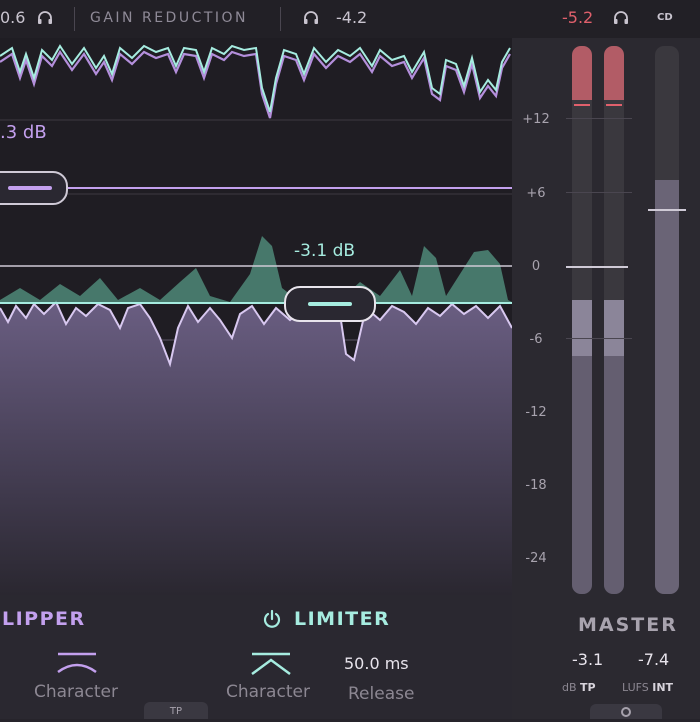 This screenshot has height=722, width=700. I want to click on gain-reduction-label: GAIN REDUCTION, so click(169, 18).